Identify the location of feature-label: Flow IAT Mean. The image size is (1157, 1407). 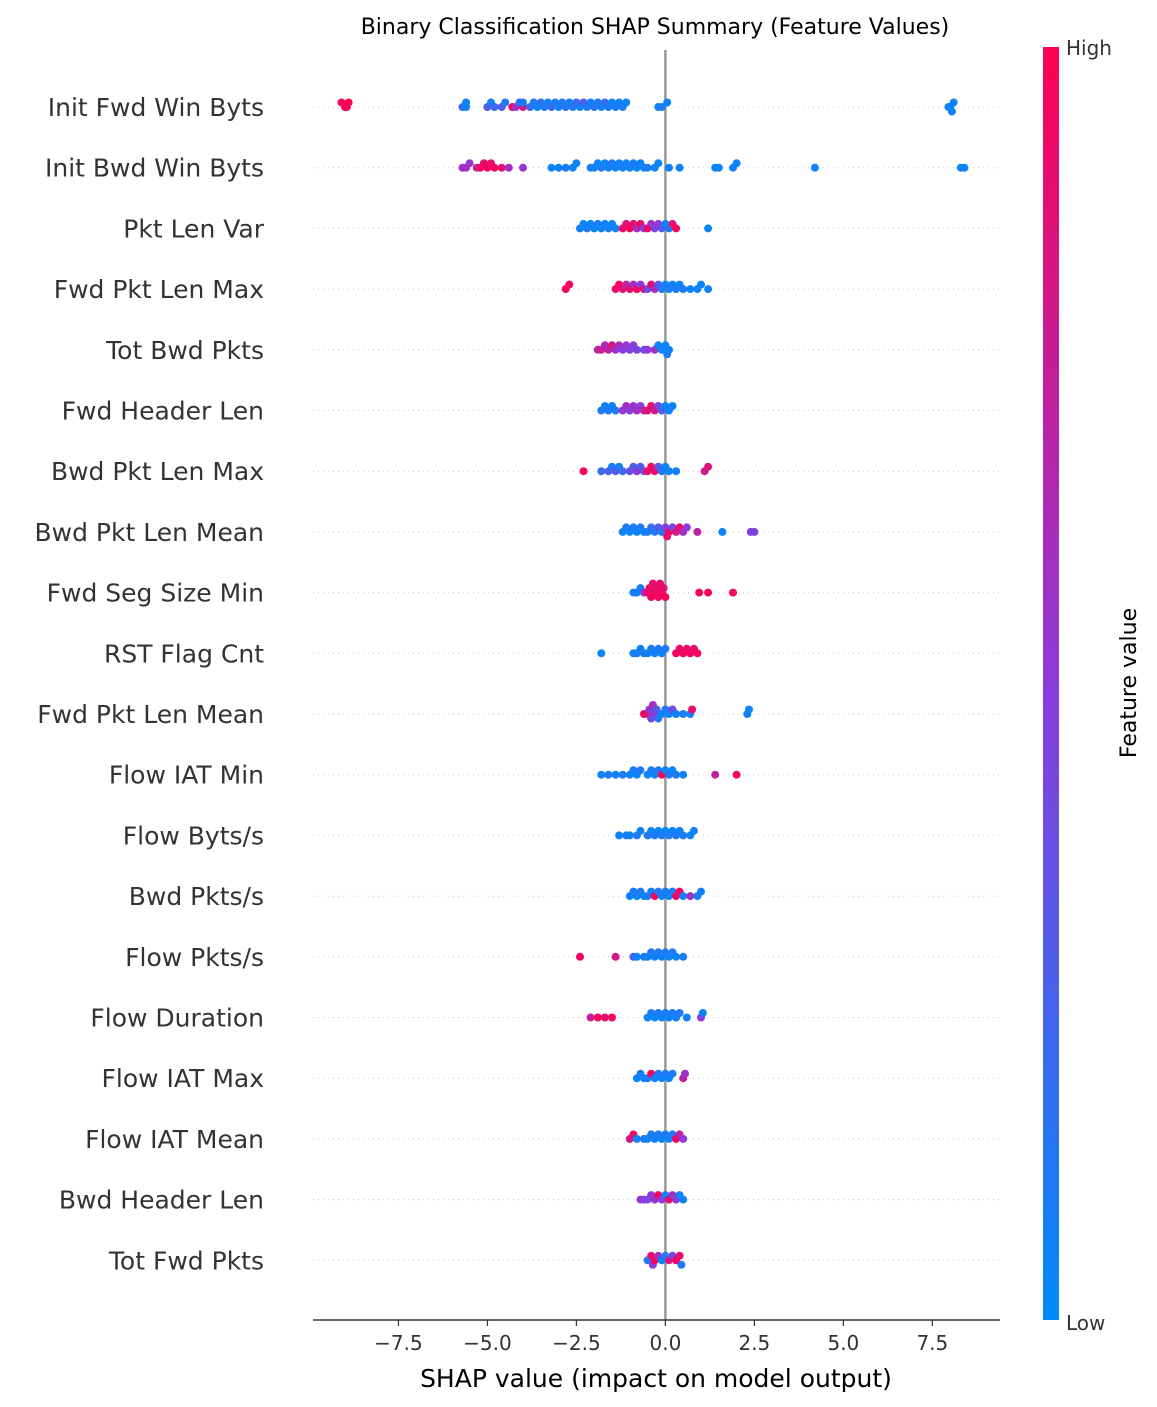
(174, 1139).